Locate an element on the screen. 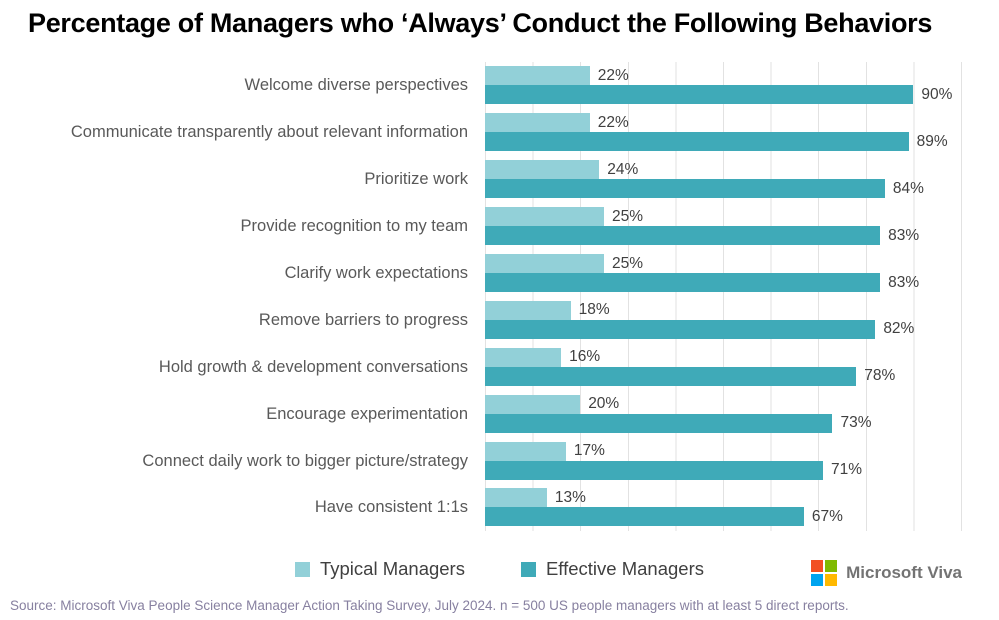 This screenshot has height=620, width=999. effective-value-label: 89% is located at coordinates (932, 141).